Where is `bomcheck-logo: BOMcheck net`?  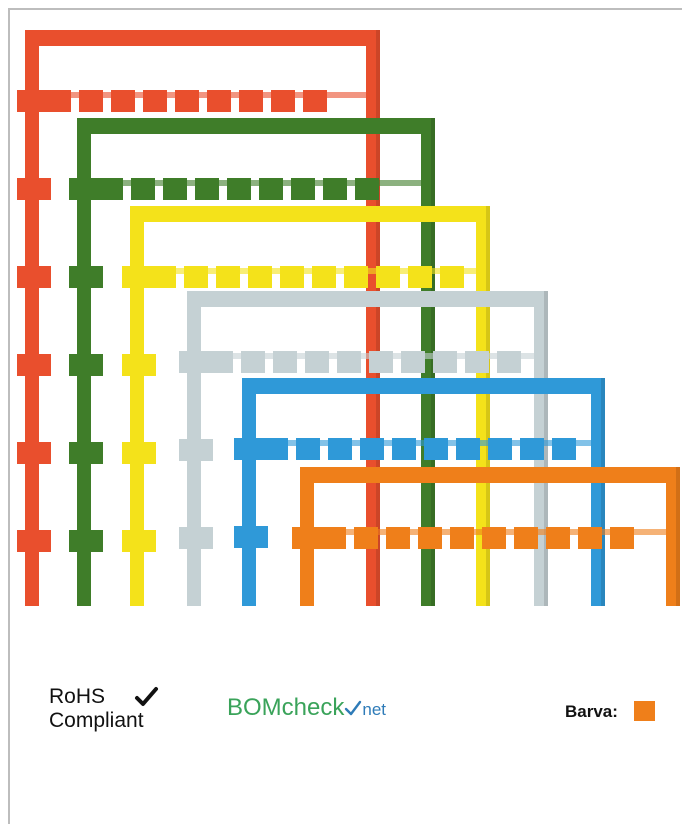 bomcheck-logo: BOMcheck net is located at coordinates (327, 710).